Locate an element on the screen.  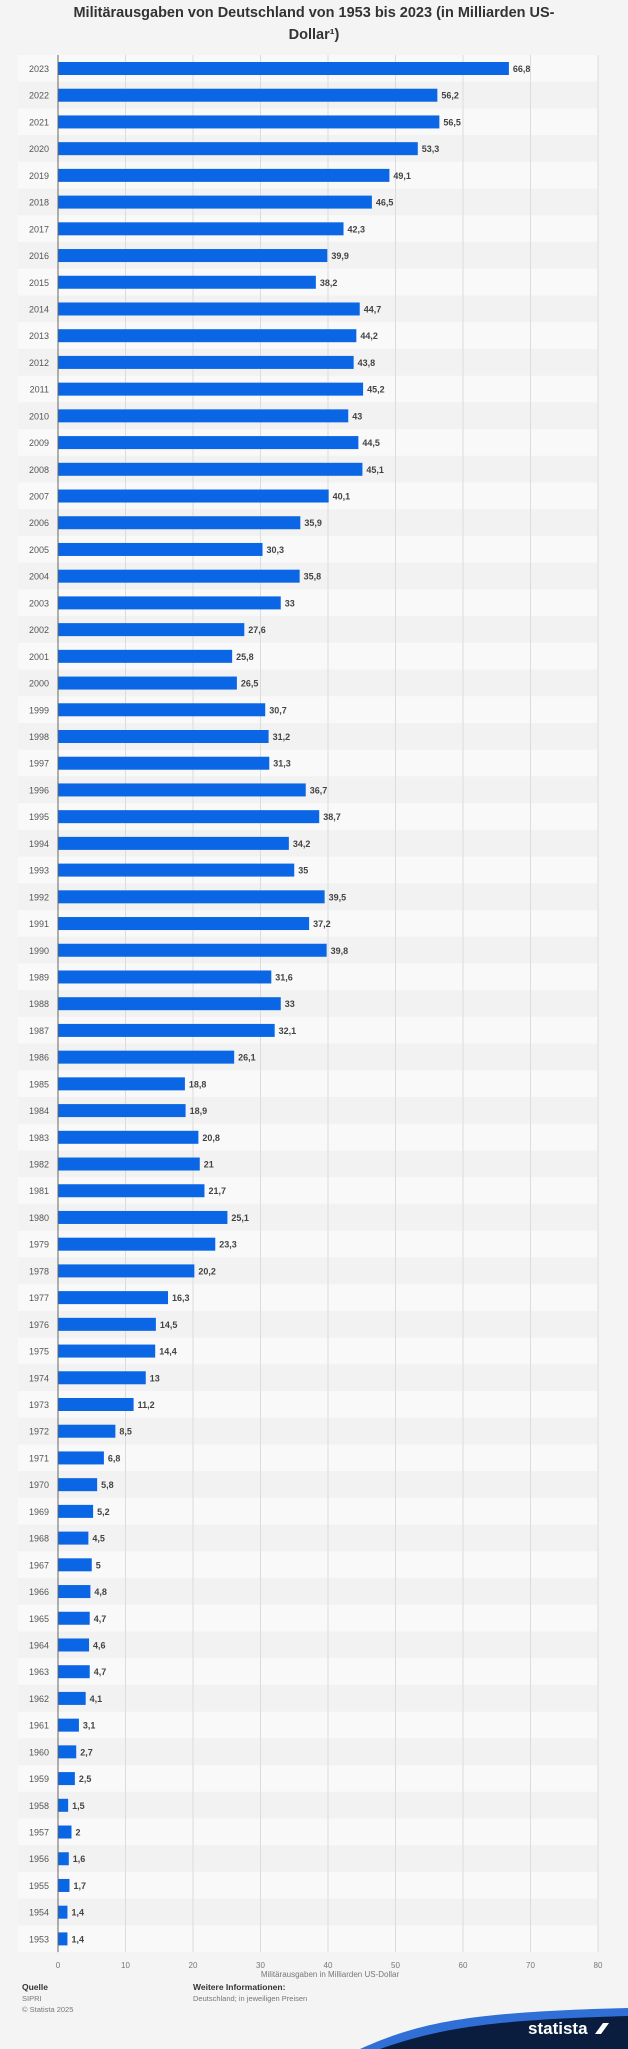
value-label-1962: 4,1 is located at coordinates (96, 1699).